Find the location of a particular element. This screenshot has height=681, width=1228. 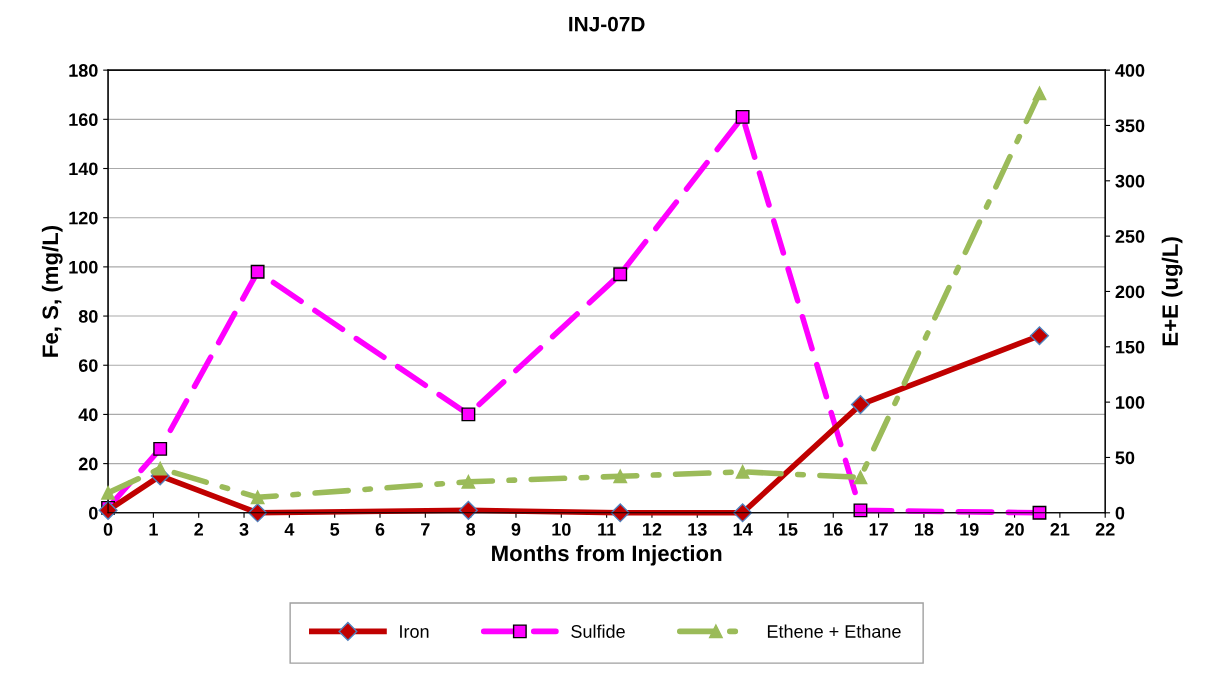

y2-tick-label: 100 is located at coordinates (1130, 402).